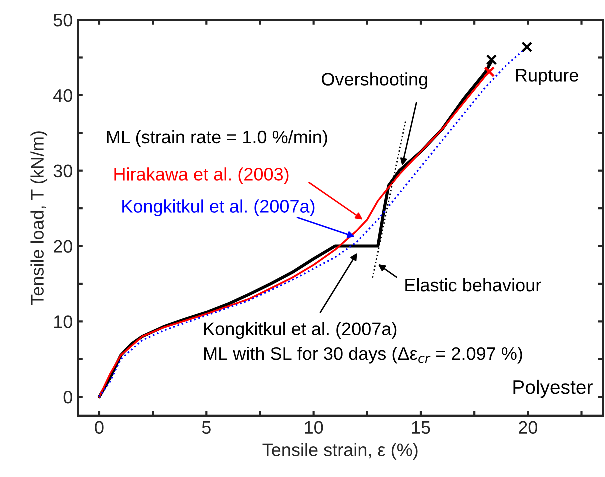  Describe the element at coordinates (63, 171) in the screenshot. I see `y-tick-label: 30` at that location.